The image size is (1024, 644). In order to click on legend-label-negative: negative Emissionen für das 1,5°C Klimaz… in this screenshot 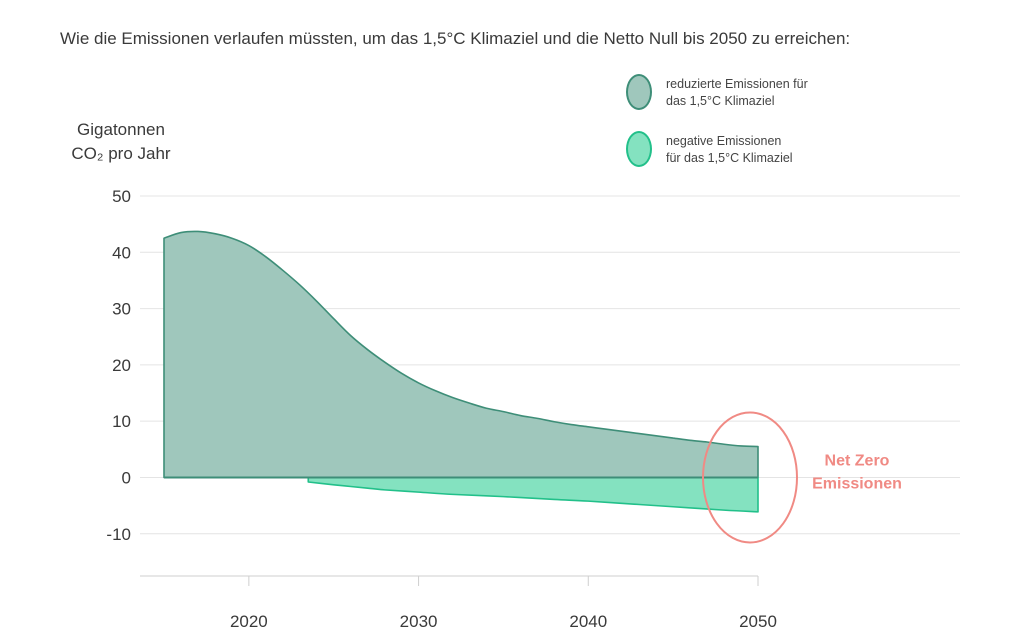, I will do `click(729, 150)`.